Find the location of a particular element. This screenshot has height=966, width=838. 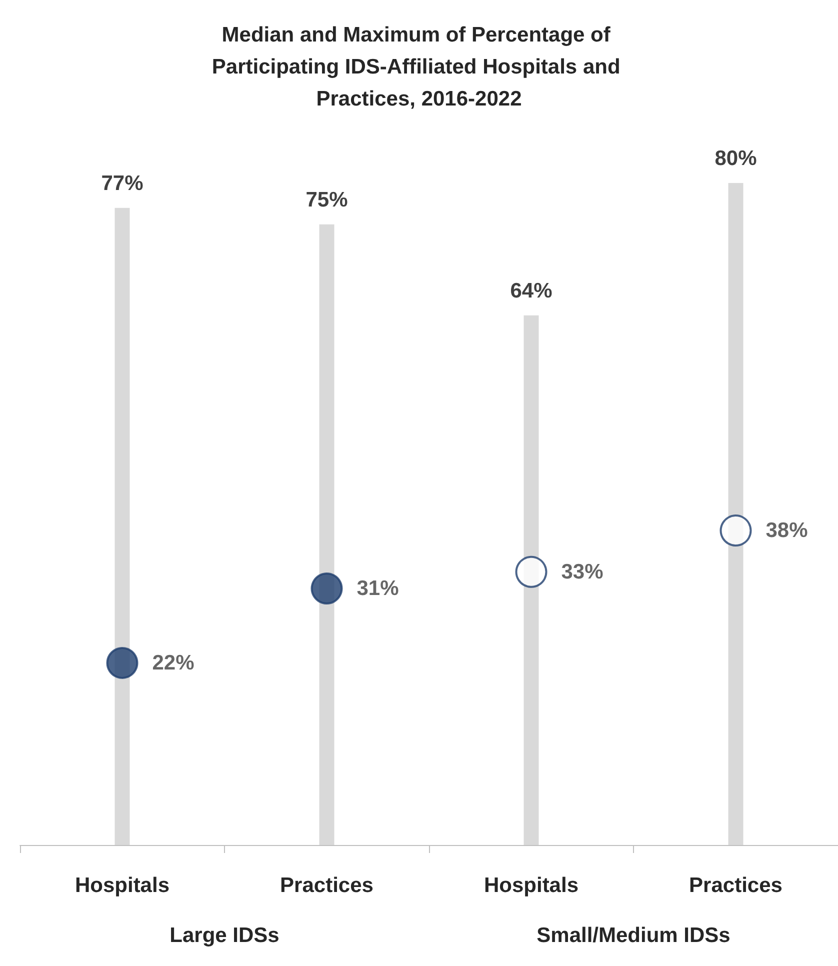

data-label: 31% is located at coordinates (378, 588).